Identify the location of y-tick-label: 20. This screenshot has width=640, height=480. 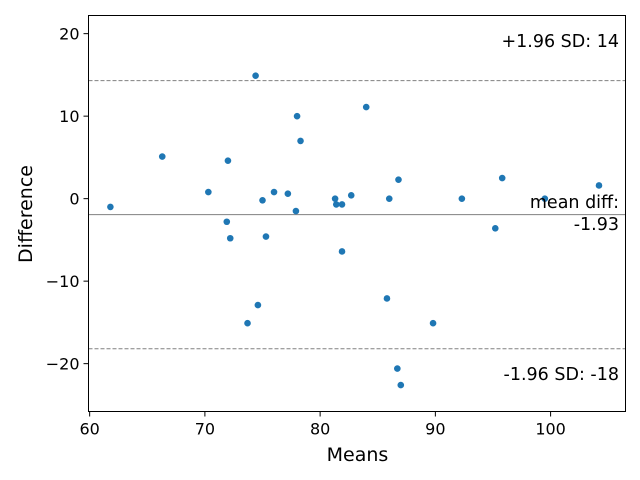
(69, 34).